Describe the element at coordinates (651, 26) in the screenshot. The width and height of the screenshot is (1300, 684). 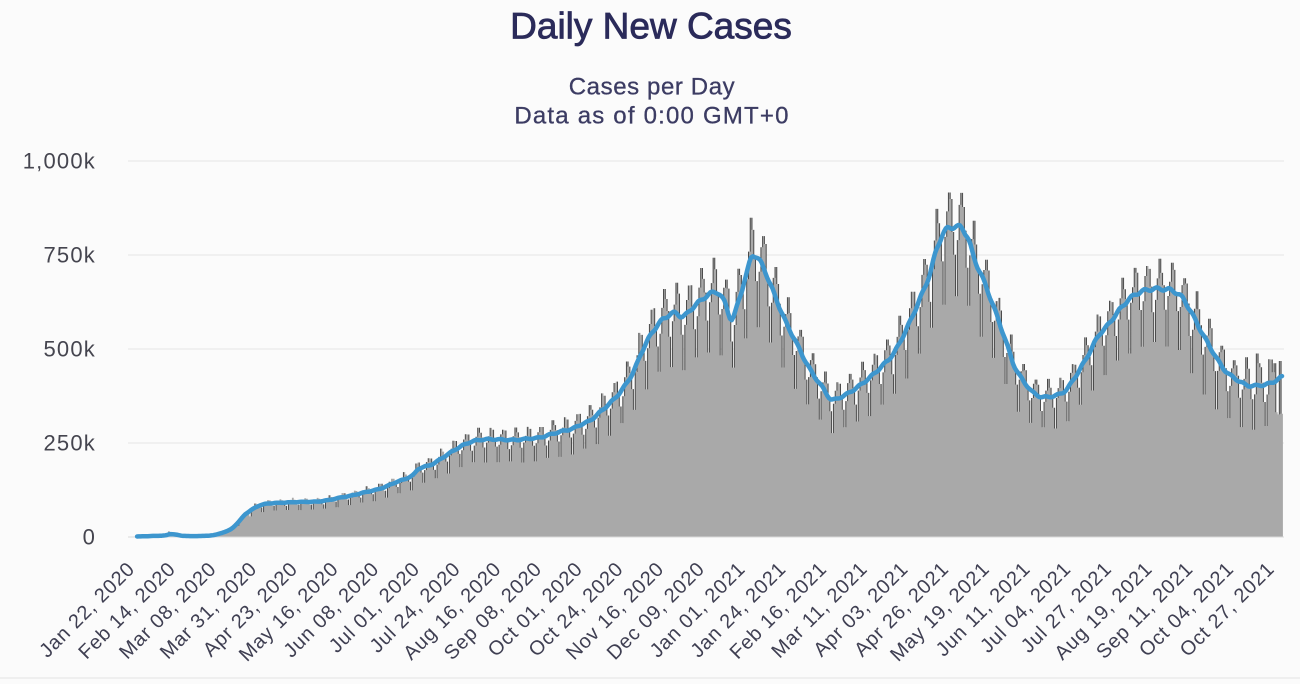
I see `svg-text: Daily New Cases` at that location.